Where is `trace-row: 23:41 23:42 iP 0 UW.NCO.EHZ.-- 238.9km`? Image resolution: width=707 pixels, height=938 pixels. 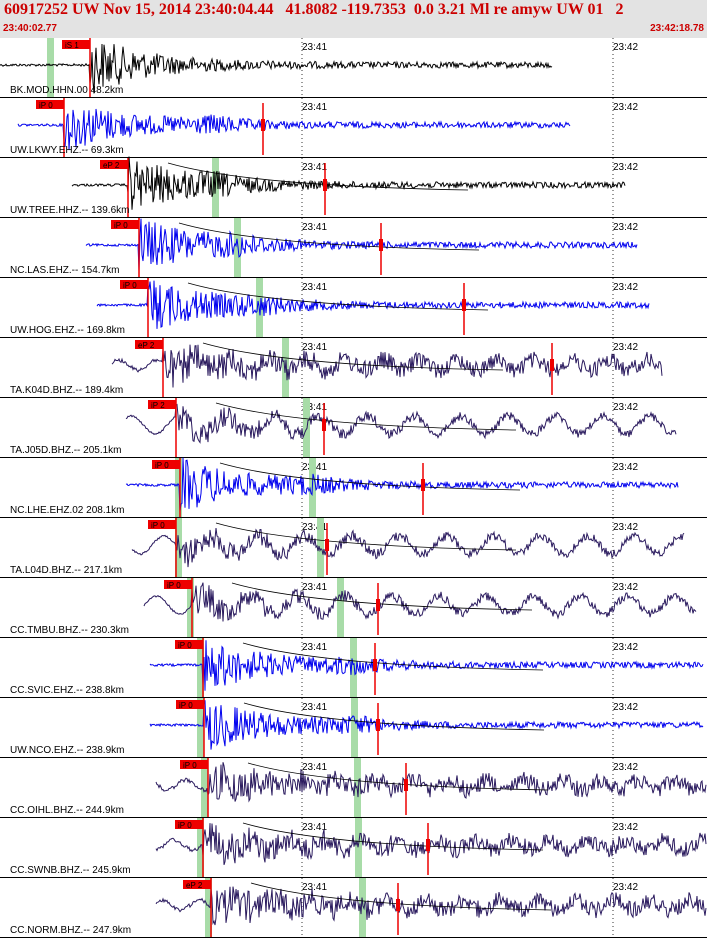 trace-row: 23:41 23:42 iP 0 UW.NCO.EHZ.-- 238.9km is located at coordinates (353, 728).